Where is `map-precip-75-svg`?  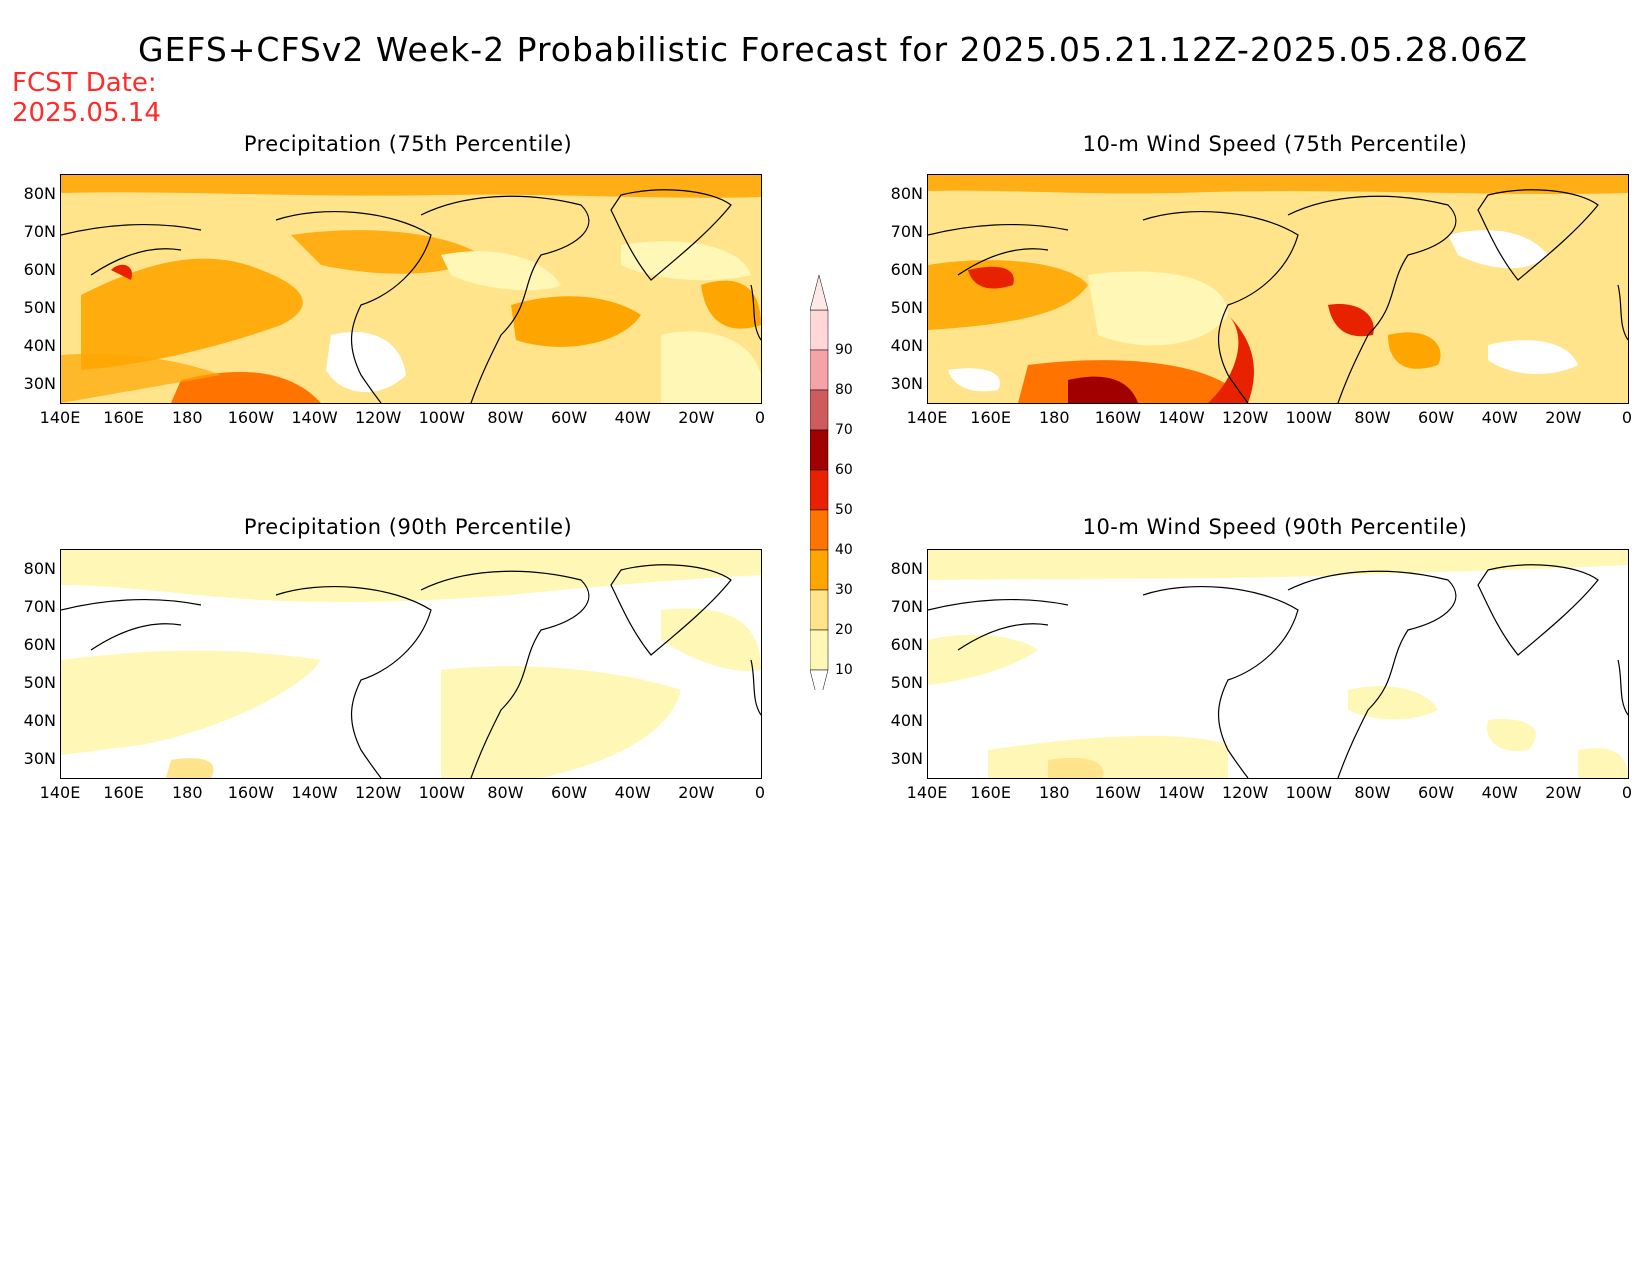 map-precip-75-svg is located at coordinates (411, 289).